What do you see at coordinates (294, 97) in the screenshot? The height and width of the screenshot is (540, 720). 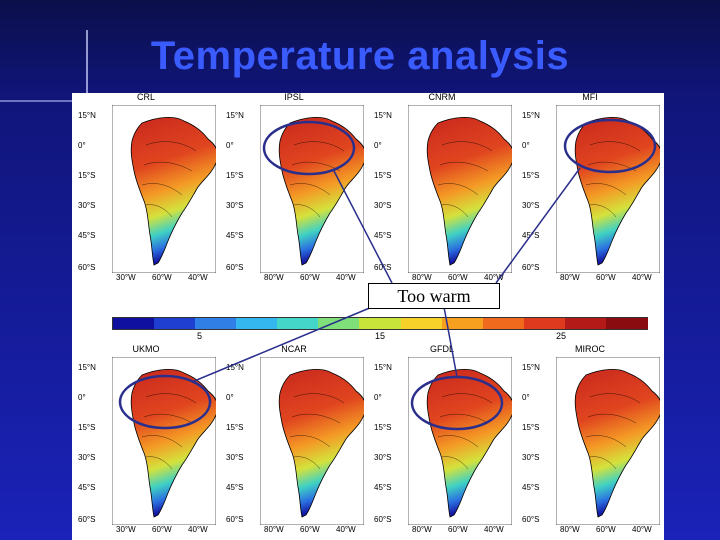 I see `panel-name: IPSL` at bounding box center [294, 97].